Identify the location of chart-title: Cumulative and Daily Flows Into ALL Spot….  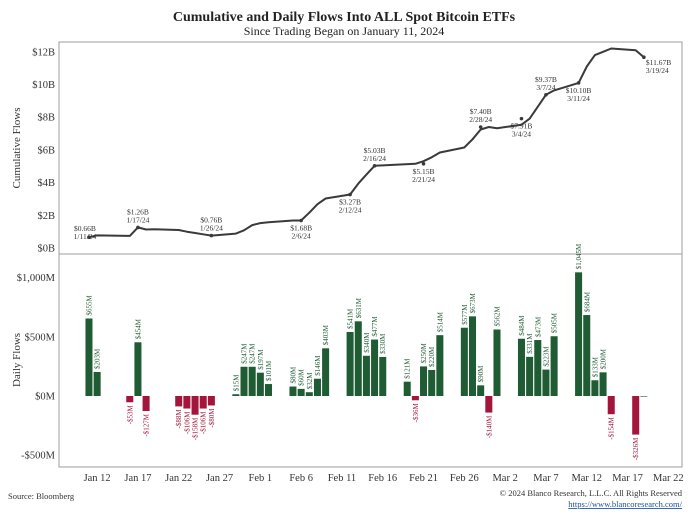
(344, 17).